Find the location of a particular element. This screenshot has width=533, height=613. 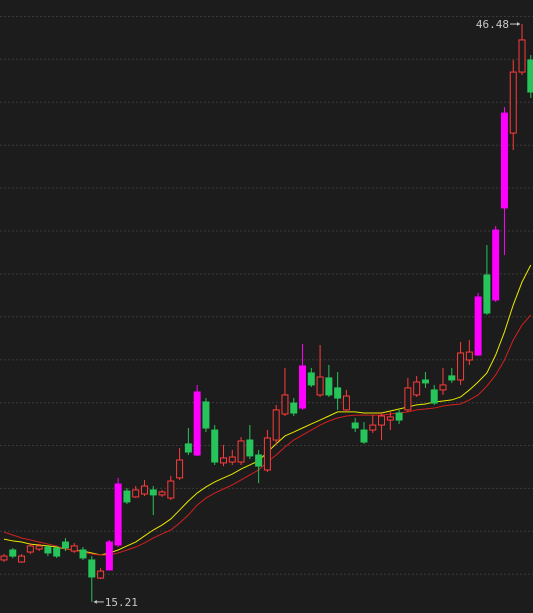

max-price-label: 46.48 is located at coordinates (492, 24).